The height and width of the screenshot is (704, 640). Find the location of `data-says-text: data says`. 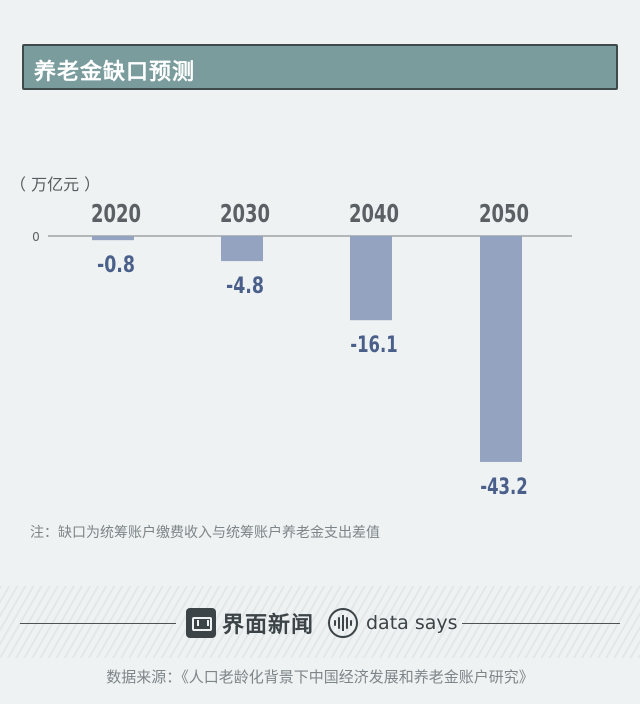

data-says-text: data says is located at coordinates (412, 623).